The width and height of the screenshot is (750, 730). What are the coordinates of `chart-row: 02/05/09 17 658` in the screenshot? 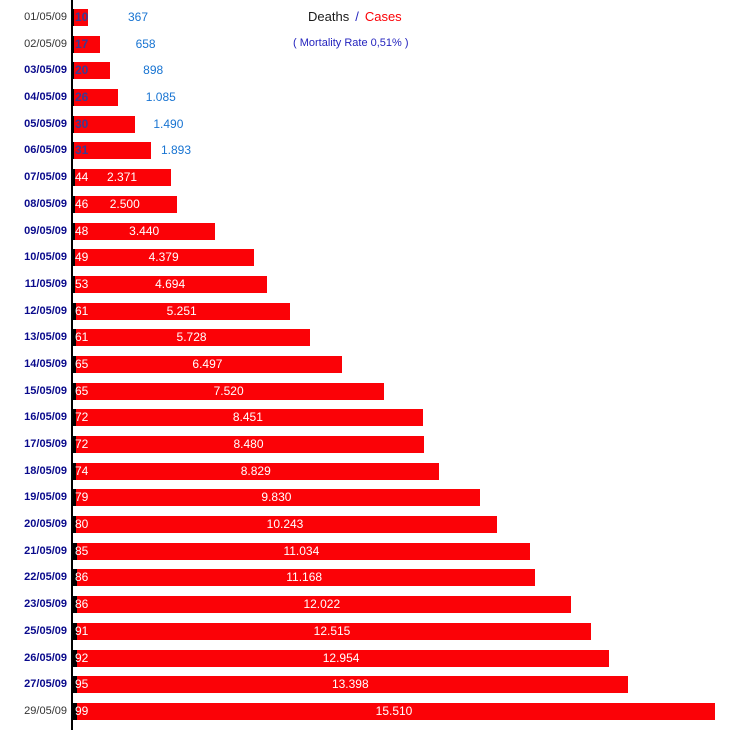 It's located at (375, 44).